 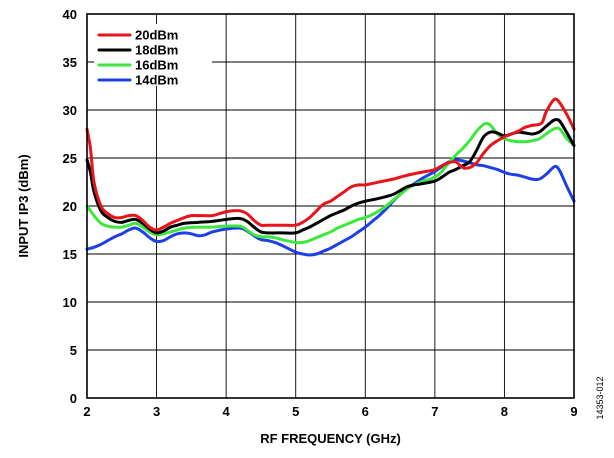 What do you see at coordinates (227, 411) in the screenshot?
I see `x-tick-label-2: 4` at bounding box center [227, 411].